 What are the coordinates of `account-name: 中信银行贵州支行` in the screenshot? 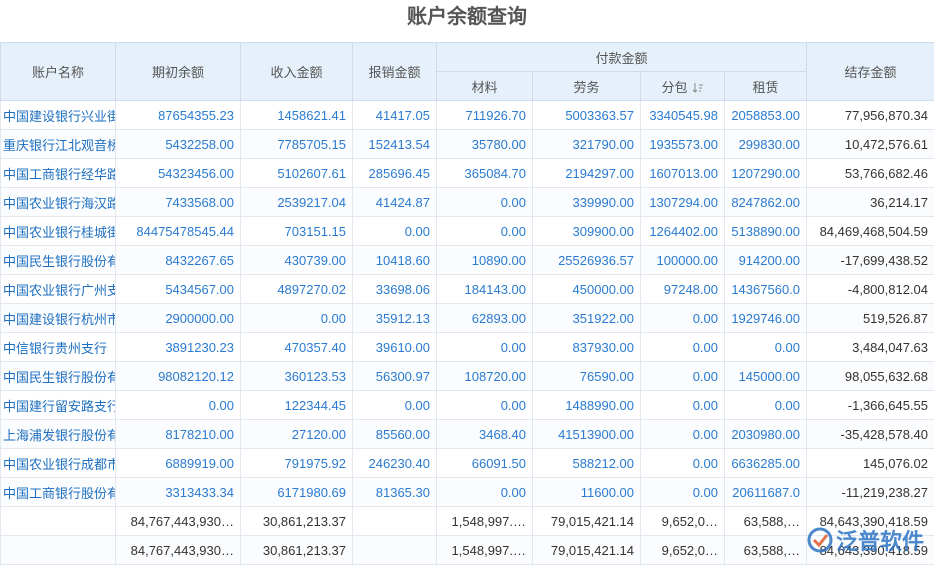 It's located at (58, 347).